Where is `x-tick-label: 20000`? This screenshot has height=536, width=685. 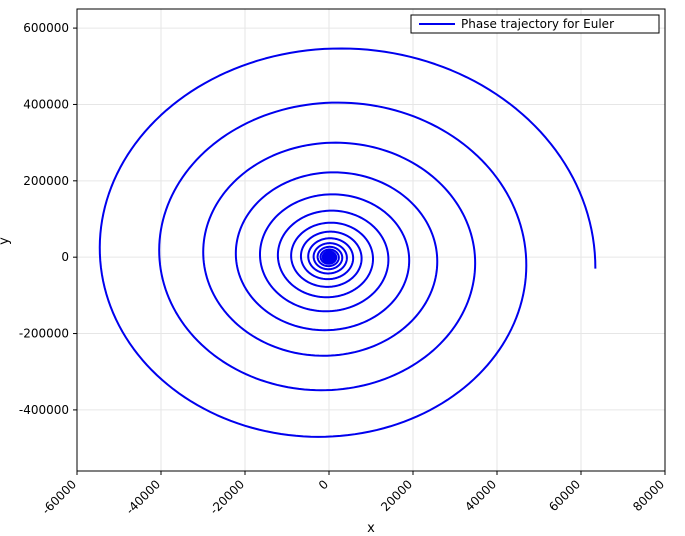 x-tick-label: 20000 is located at coordinates (396, 495).